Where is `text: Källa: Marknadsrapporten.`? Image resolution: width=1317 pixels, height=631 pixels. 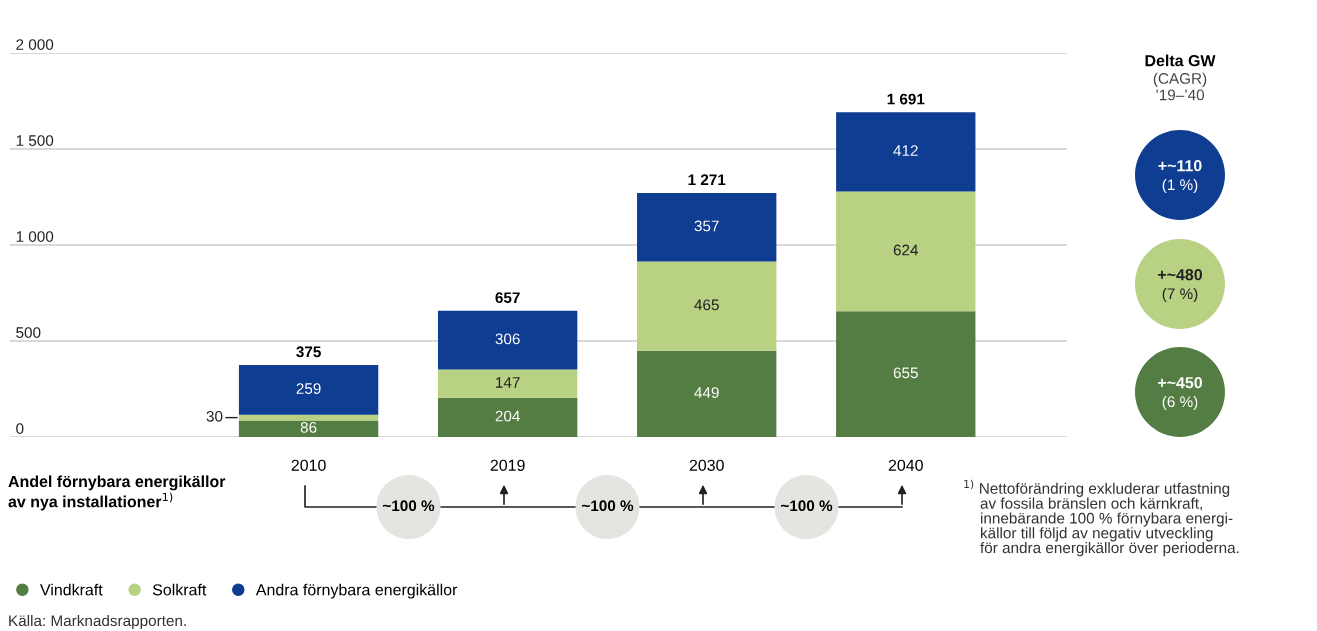
text: Källa: Marknadsrapporten. is located at coordinates (97, 622).